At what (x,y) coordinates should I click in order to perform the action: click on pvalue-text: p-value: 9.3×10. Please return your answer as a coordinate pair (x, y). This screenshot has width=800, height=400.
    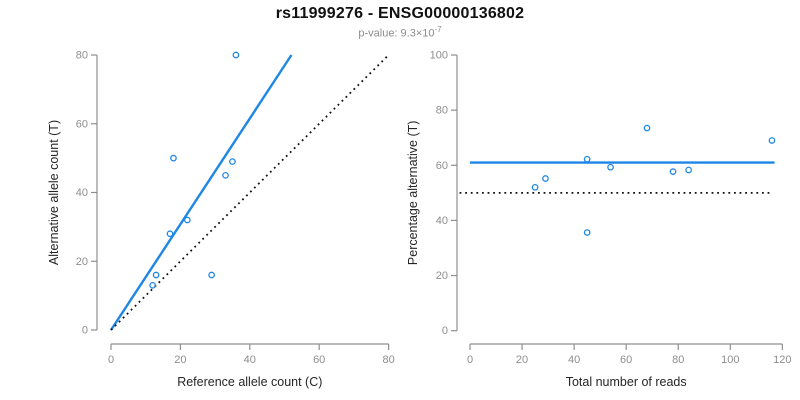
    Looking at the image, I should click on (396, 33).